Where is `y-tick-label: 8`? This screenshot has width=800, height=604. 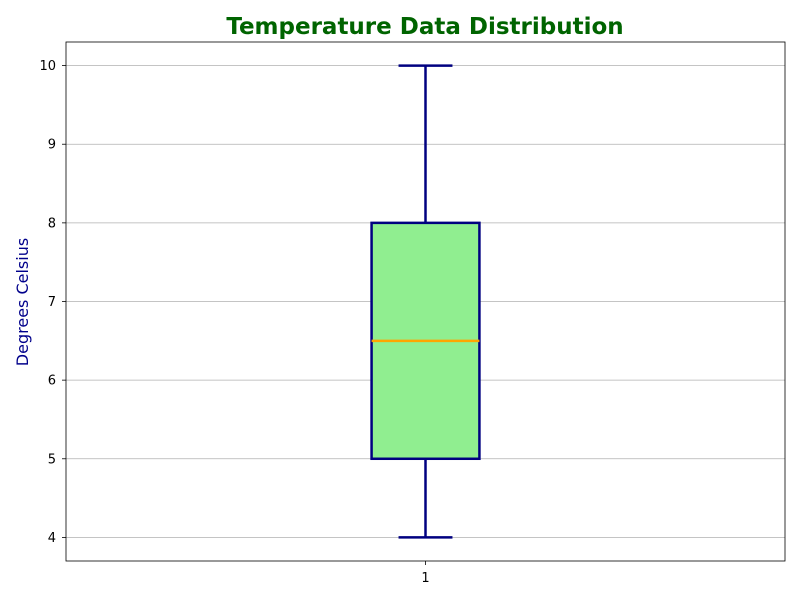 y-tick-label: 8 is located at coordinates (52, 223).